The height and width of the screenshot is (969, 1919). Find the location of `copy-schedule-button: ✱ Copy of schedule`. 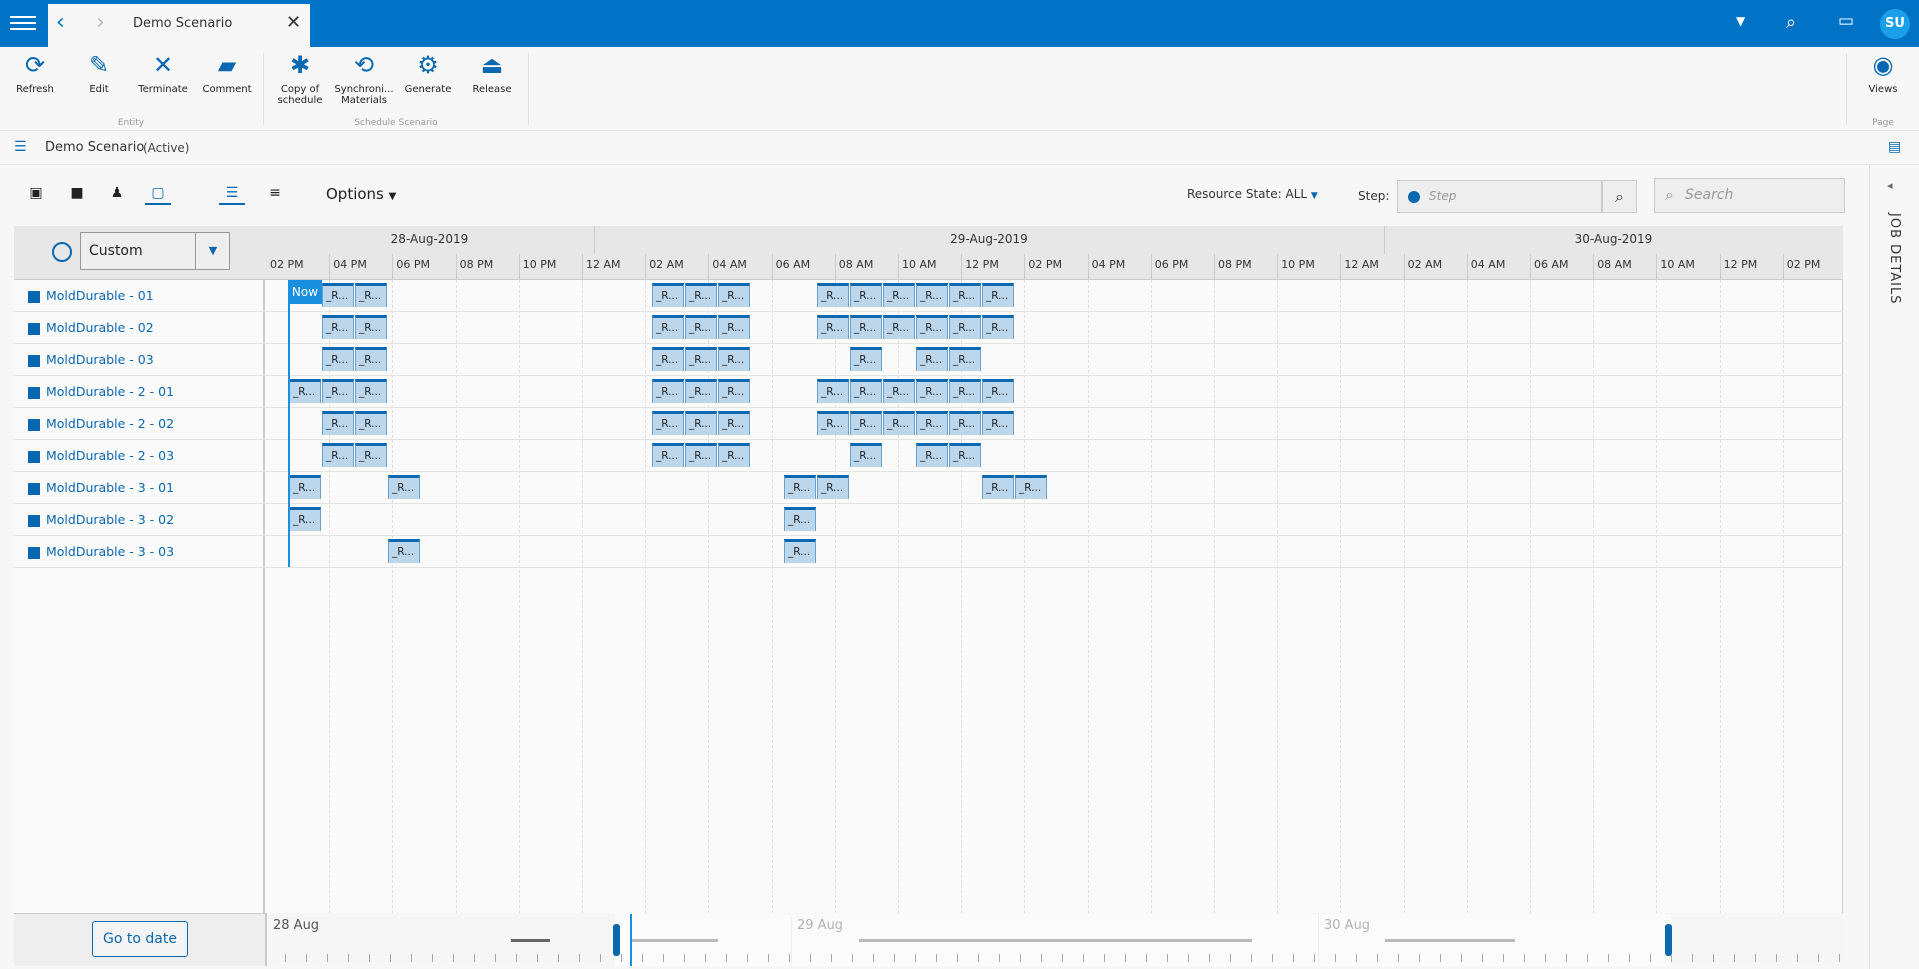

copy-schedule-button: ✱ Copy of schedule is located at coordinates (300, 79).